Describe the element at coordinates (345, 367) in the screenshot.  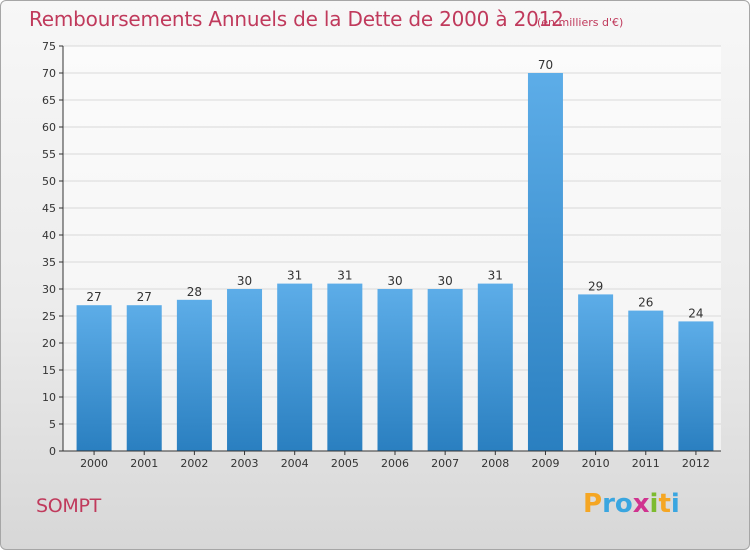
I see `bar-2005` at that location.